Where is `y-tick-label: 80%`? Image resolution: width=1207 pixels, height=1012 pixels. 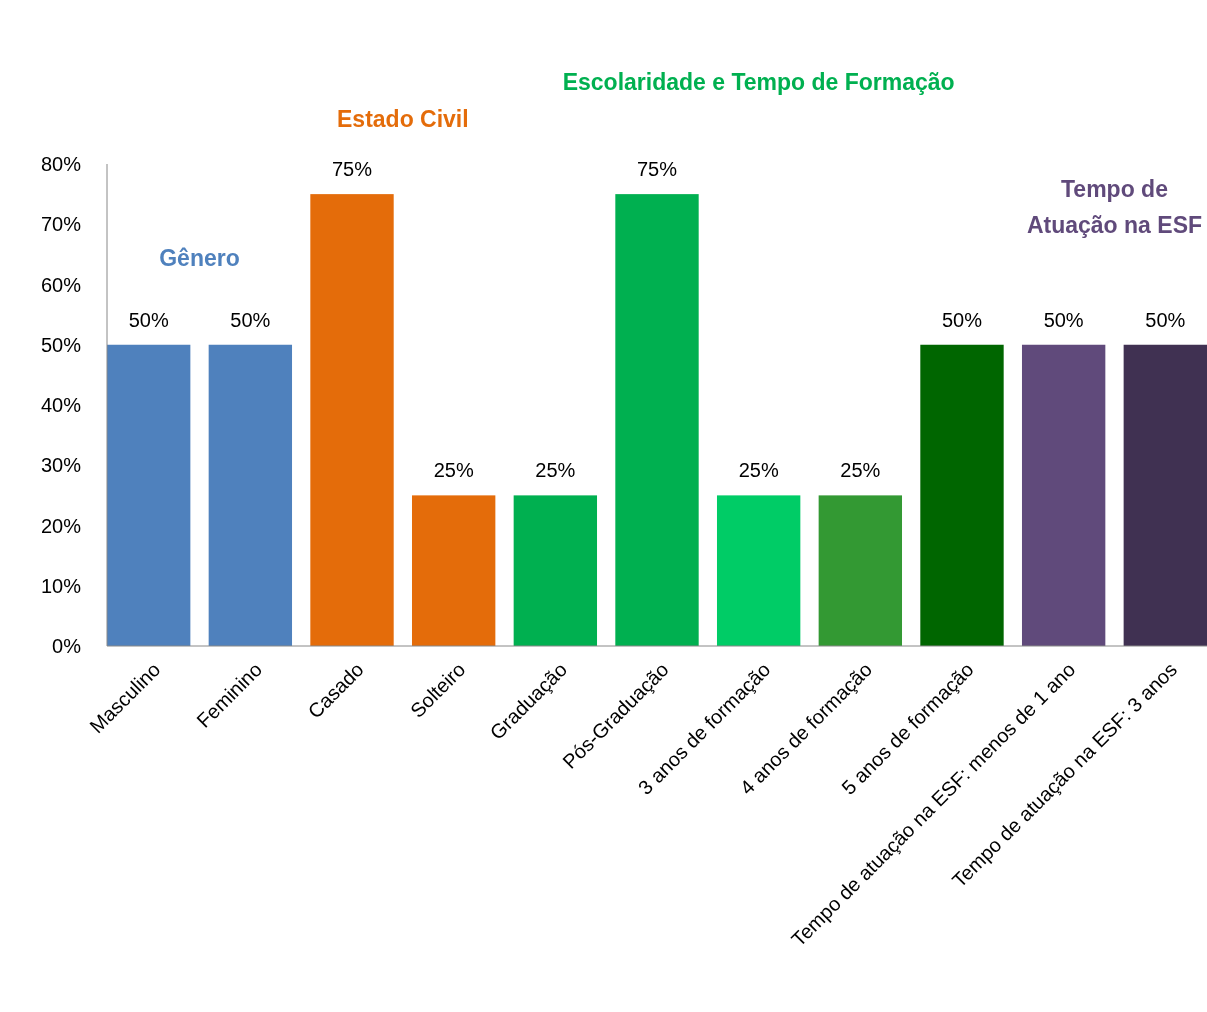 y-tick-label: 80% is located at coordinates (61, 164).